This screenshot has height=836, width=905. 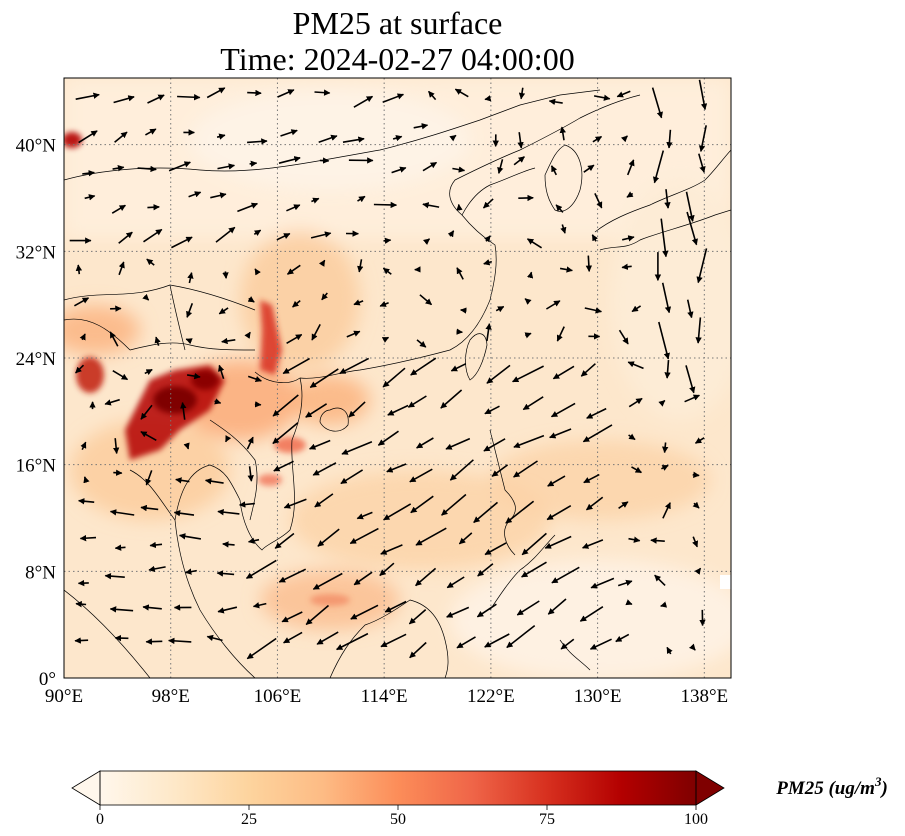 What do you see at coordinates (547, 819) in the screenshot?
I see `colorbar-tick-label: 75` at bounding box center [547, 819].